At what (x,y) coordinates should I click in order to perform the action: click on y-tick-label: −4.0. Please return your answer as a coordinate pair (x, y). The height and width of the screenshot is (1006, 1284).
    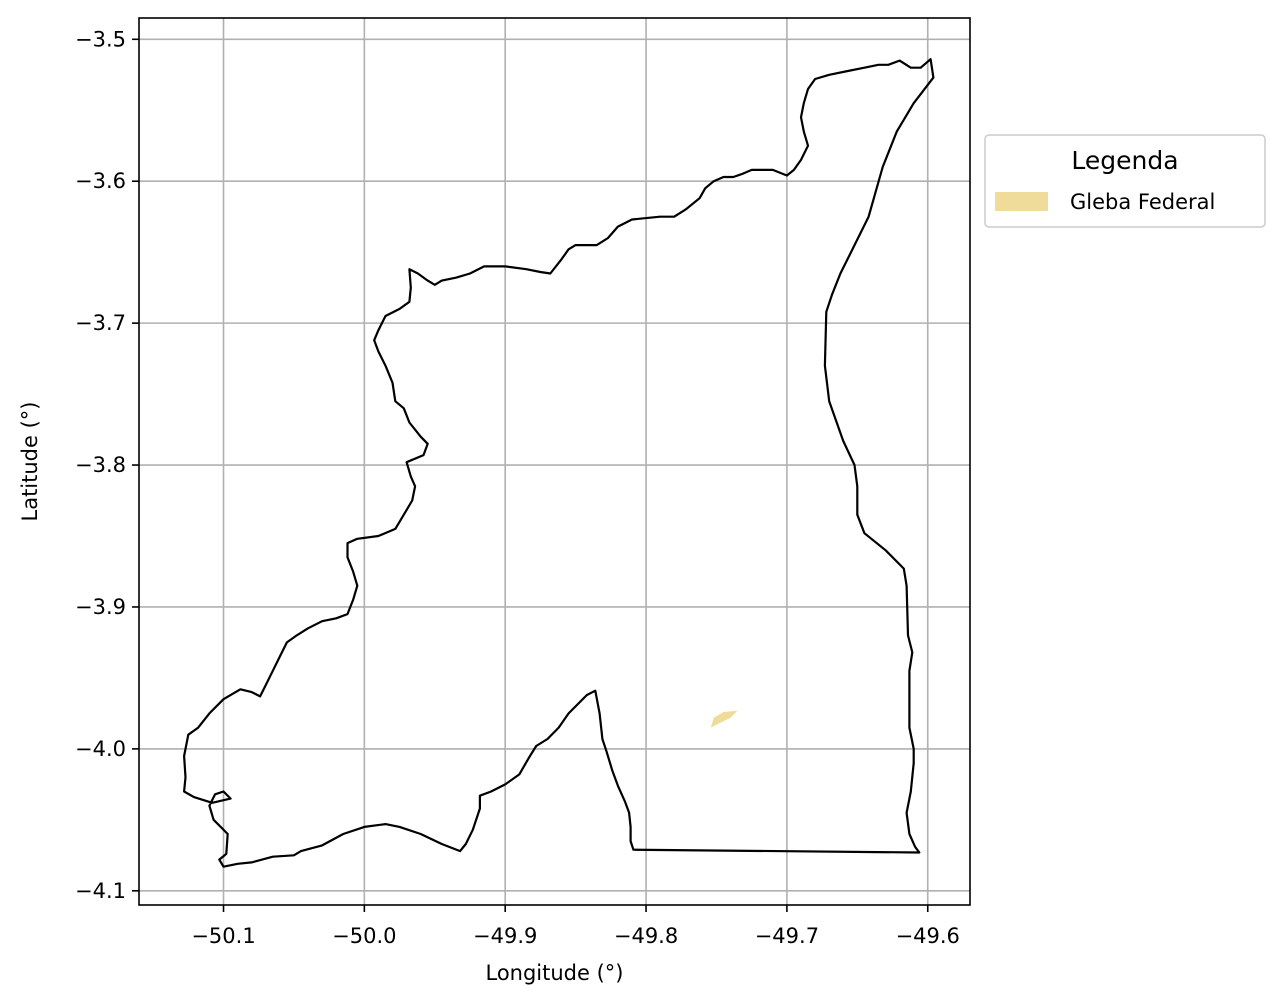
    Looking at the image, I should click on (100, 749).